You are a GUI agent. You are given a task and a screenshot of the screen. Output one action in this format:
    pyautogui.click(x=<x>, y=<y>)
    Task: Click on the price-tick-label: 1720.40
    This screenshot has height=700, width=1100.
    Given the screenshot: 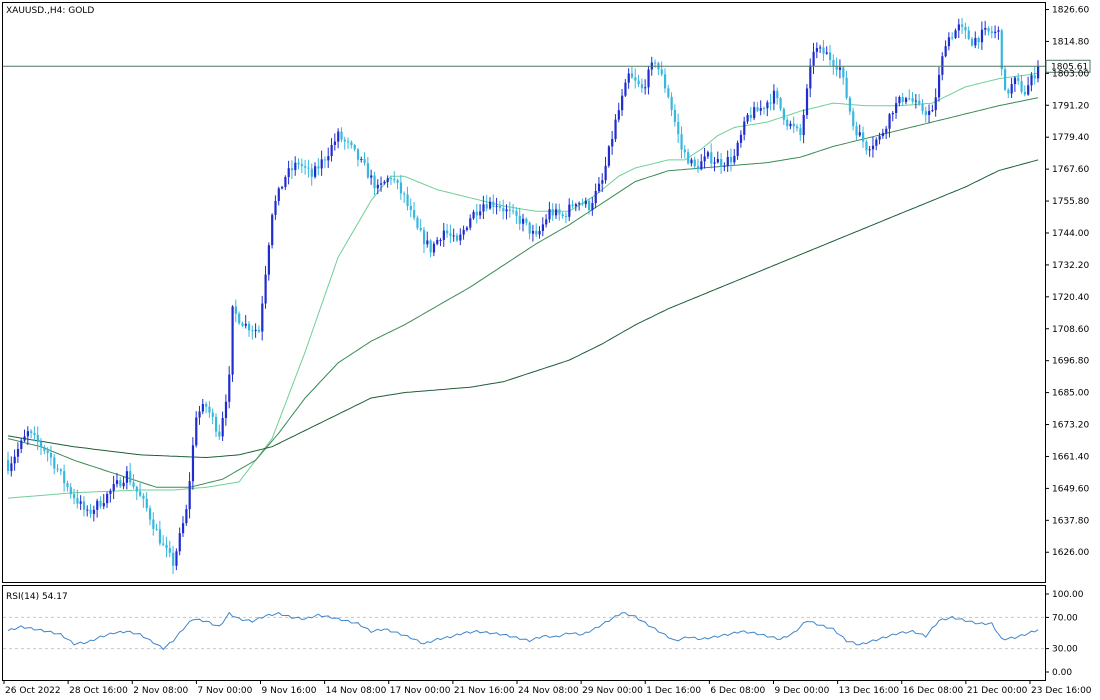 What is the action you would take?
    pyautogui.click(x=1070, y=298)
    